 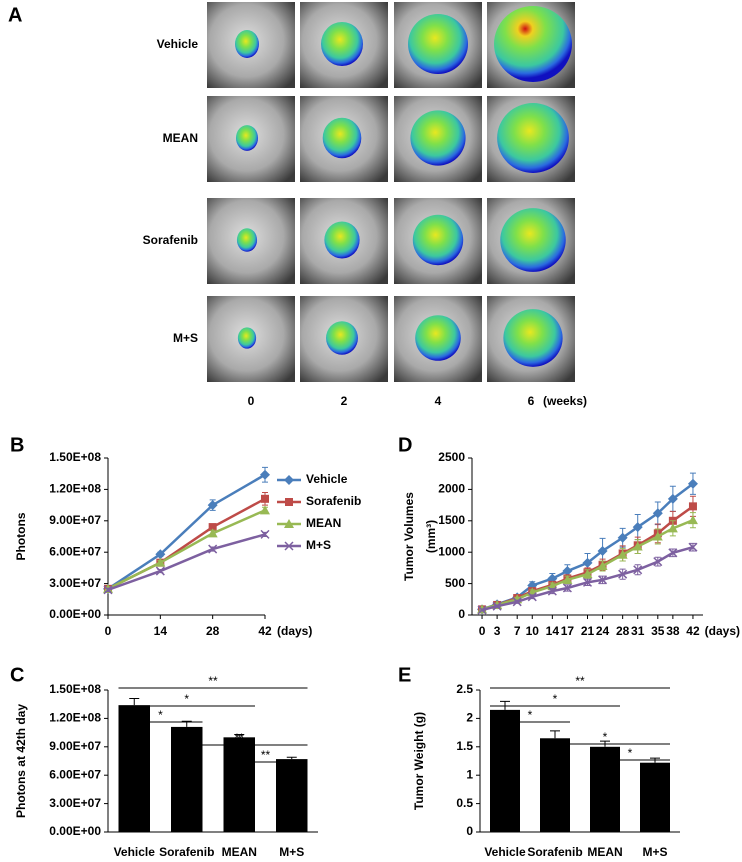 What do you see at coordinates (588, 631) in the screenshot?
I see `x-tick-label: 21` at bounding box center [588, 631].